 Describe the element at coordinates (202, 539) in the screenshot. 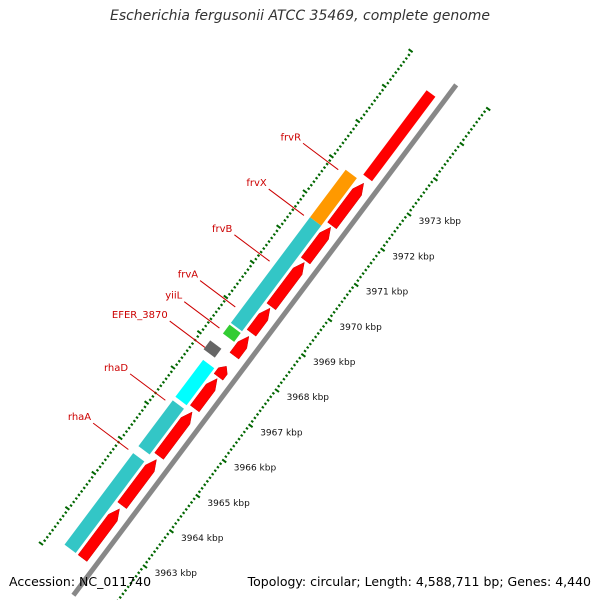

I see `kbp-label: 3964 kbp` at that location.